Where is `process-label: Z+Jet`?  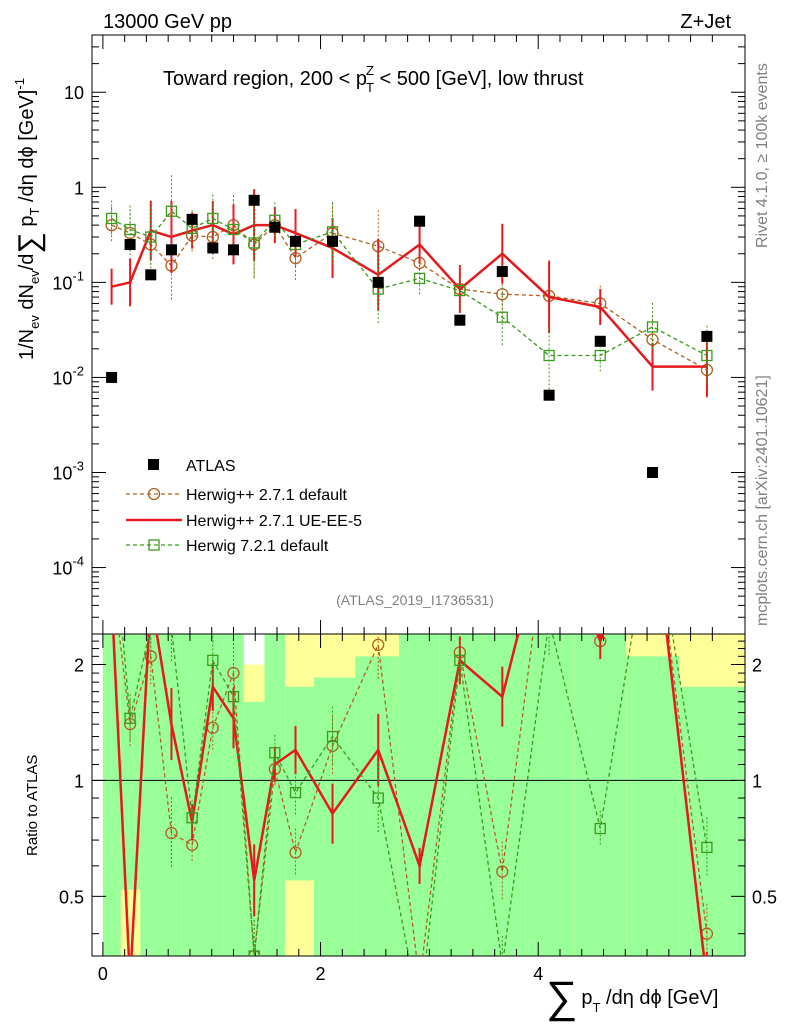
process-label: Z+Jet is located at coordinates (705, 22).